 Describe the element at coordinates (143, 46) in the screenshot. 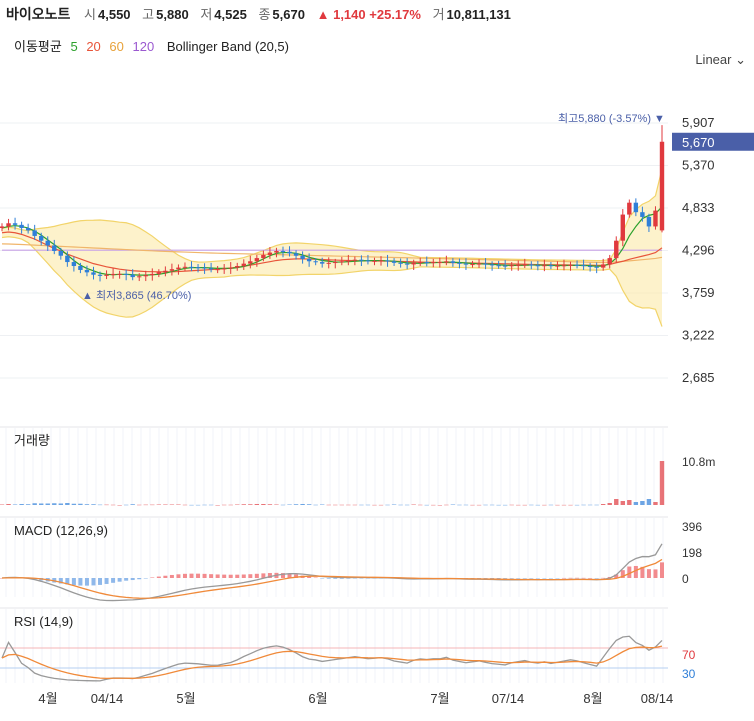

I see `ma-120-label: 120` at that location.